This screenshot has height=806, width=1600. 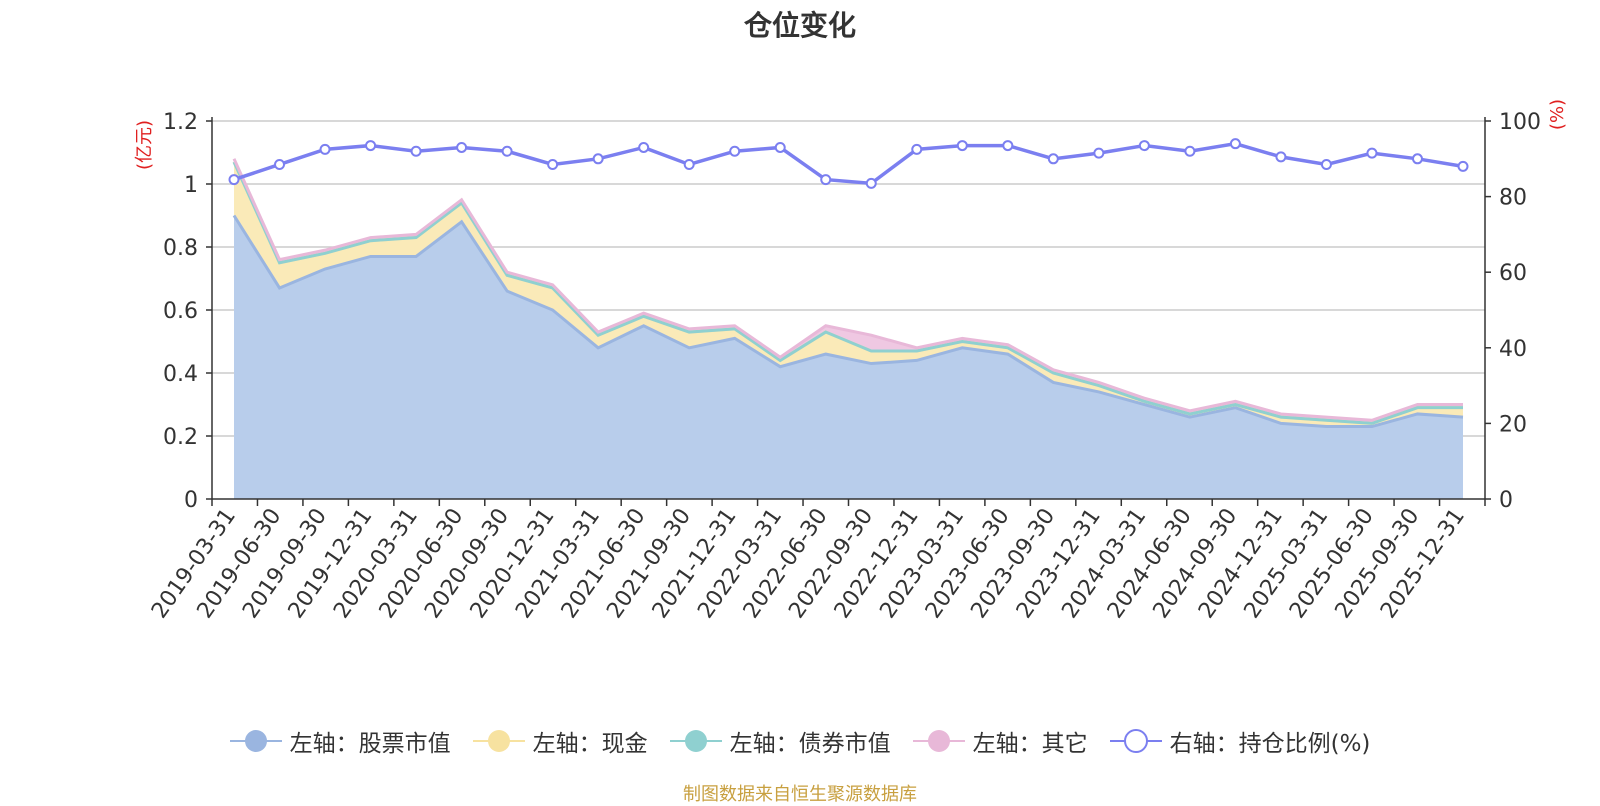 I want to click on right-tick-label: 60, so click(x=1513, y=273).